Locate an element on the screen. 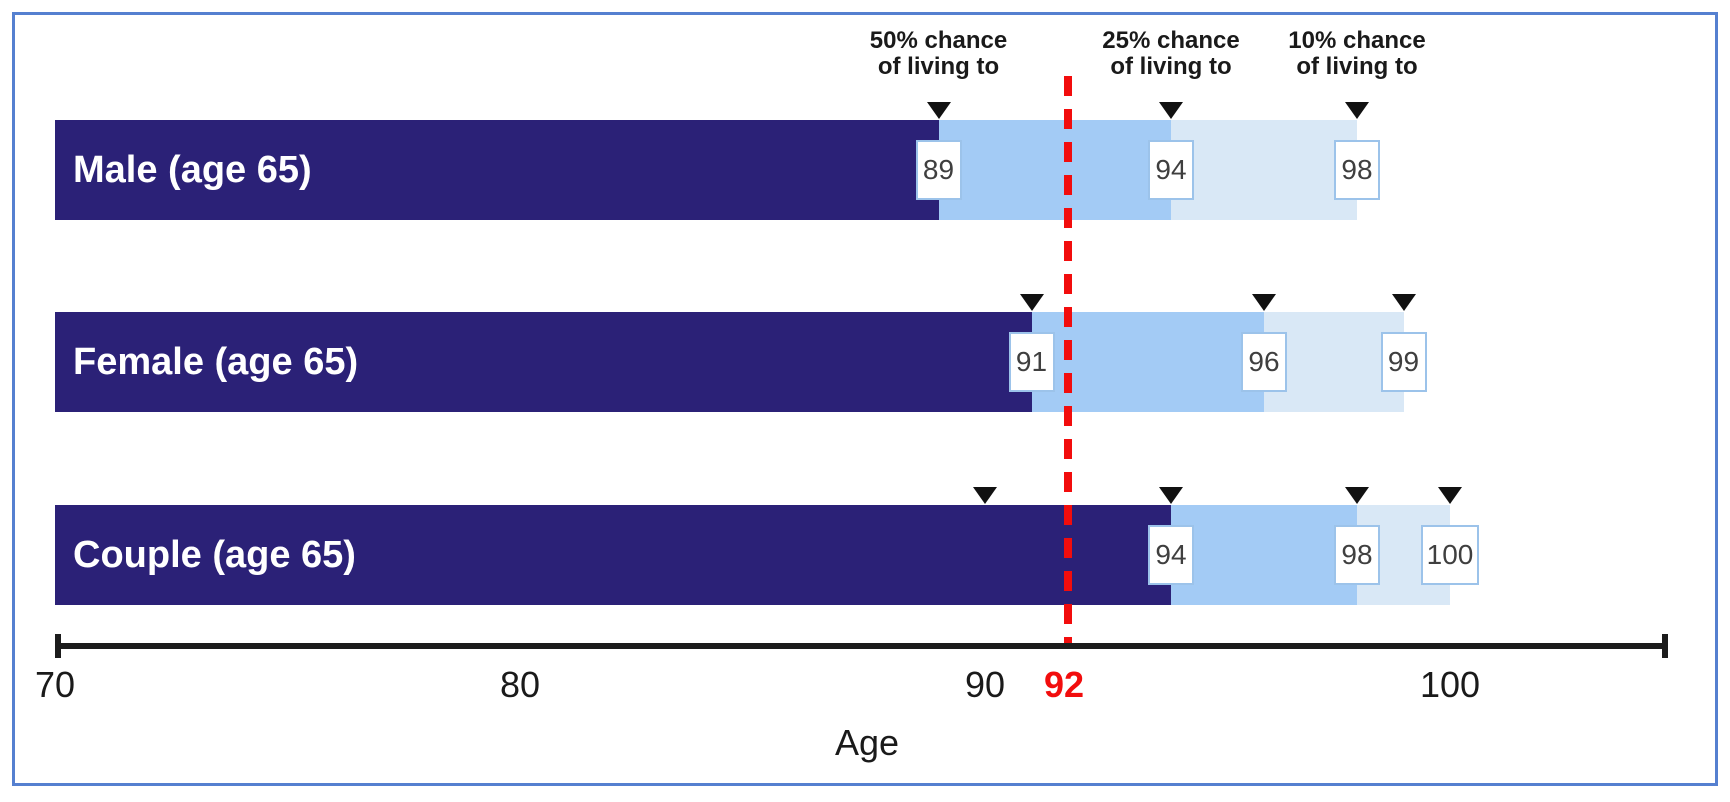 This screenshot has width=1730, height=802. axis-tick-label-100: 100 is located at coordinates (1450, 684).